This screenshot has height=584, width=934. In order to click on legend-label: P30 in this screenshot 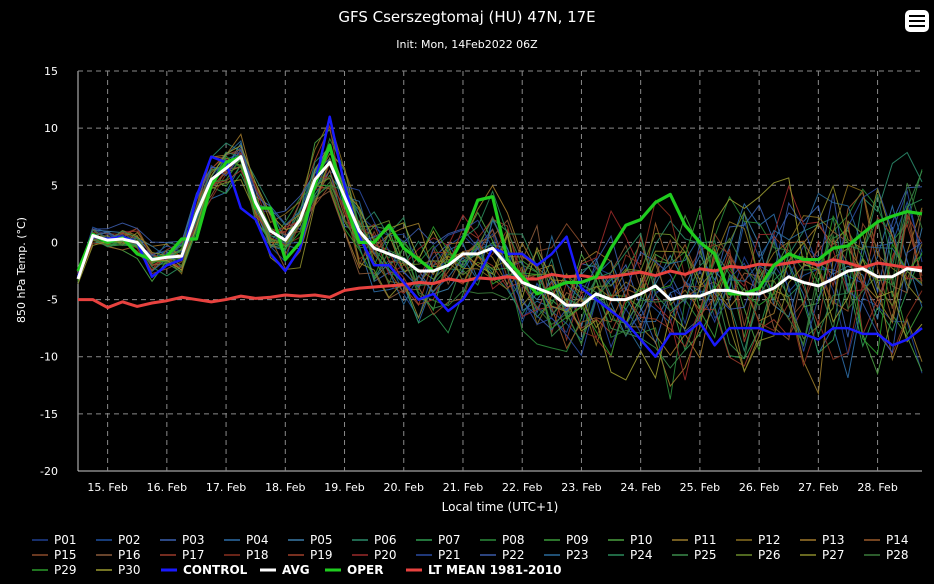, I will do `click(129, 570)`.